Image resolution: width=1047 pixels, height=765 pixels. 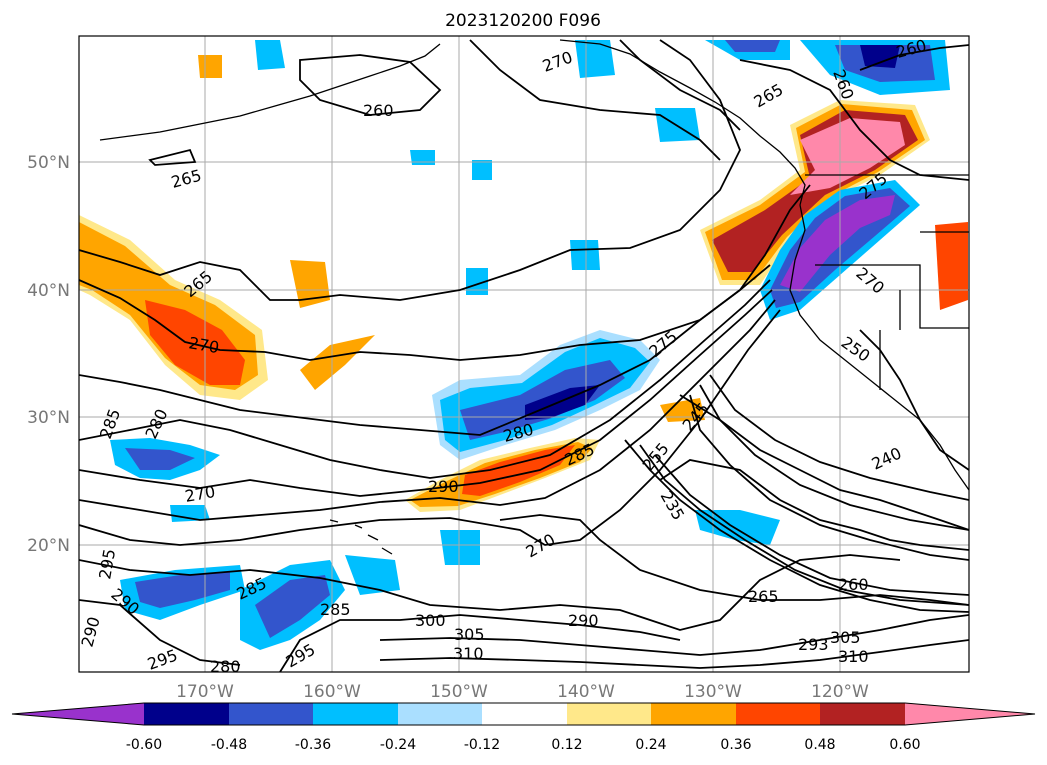 What do you see at coordinates (229, 745) in the screenshot?
I see `colorbar-tick-label: -0.48` at bounding box center [229, 745].